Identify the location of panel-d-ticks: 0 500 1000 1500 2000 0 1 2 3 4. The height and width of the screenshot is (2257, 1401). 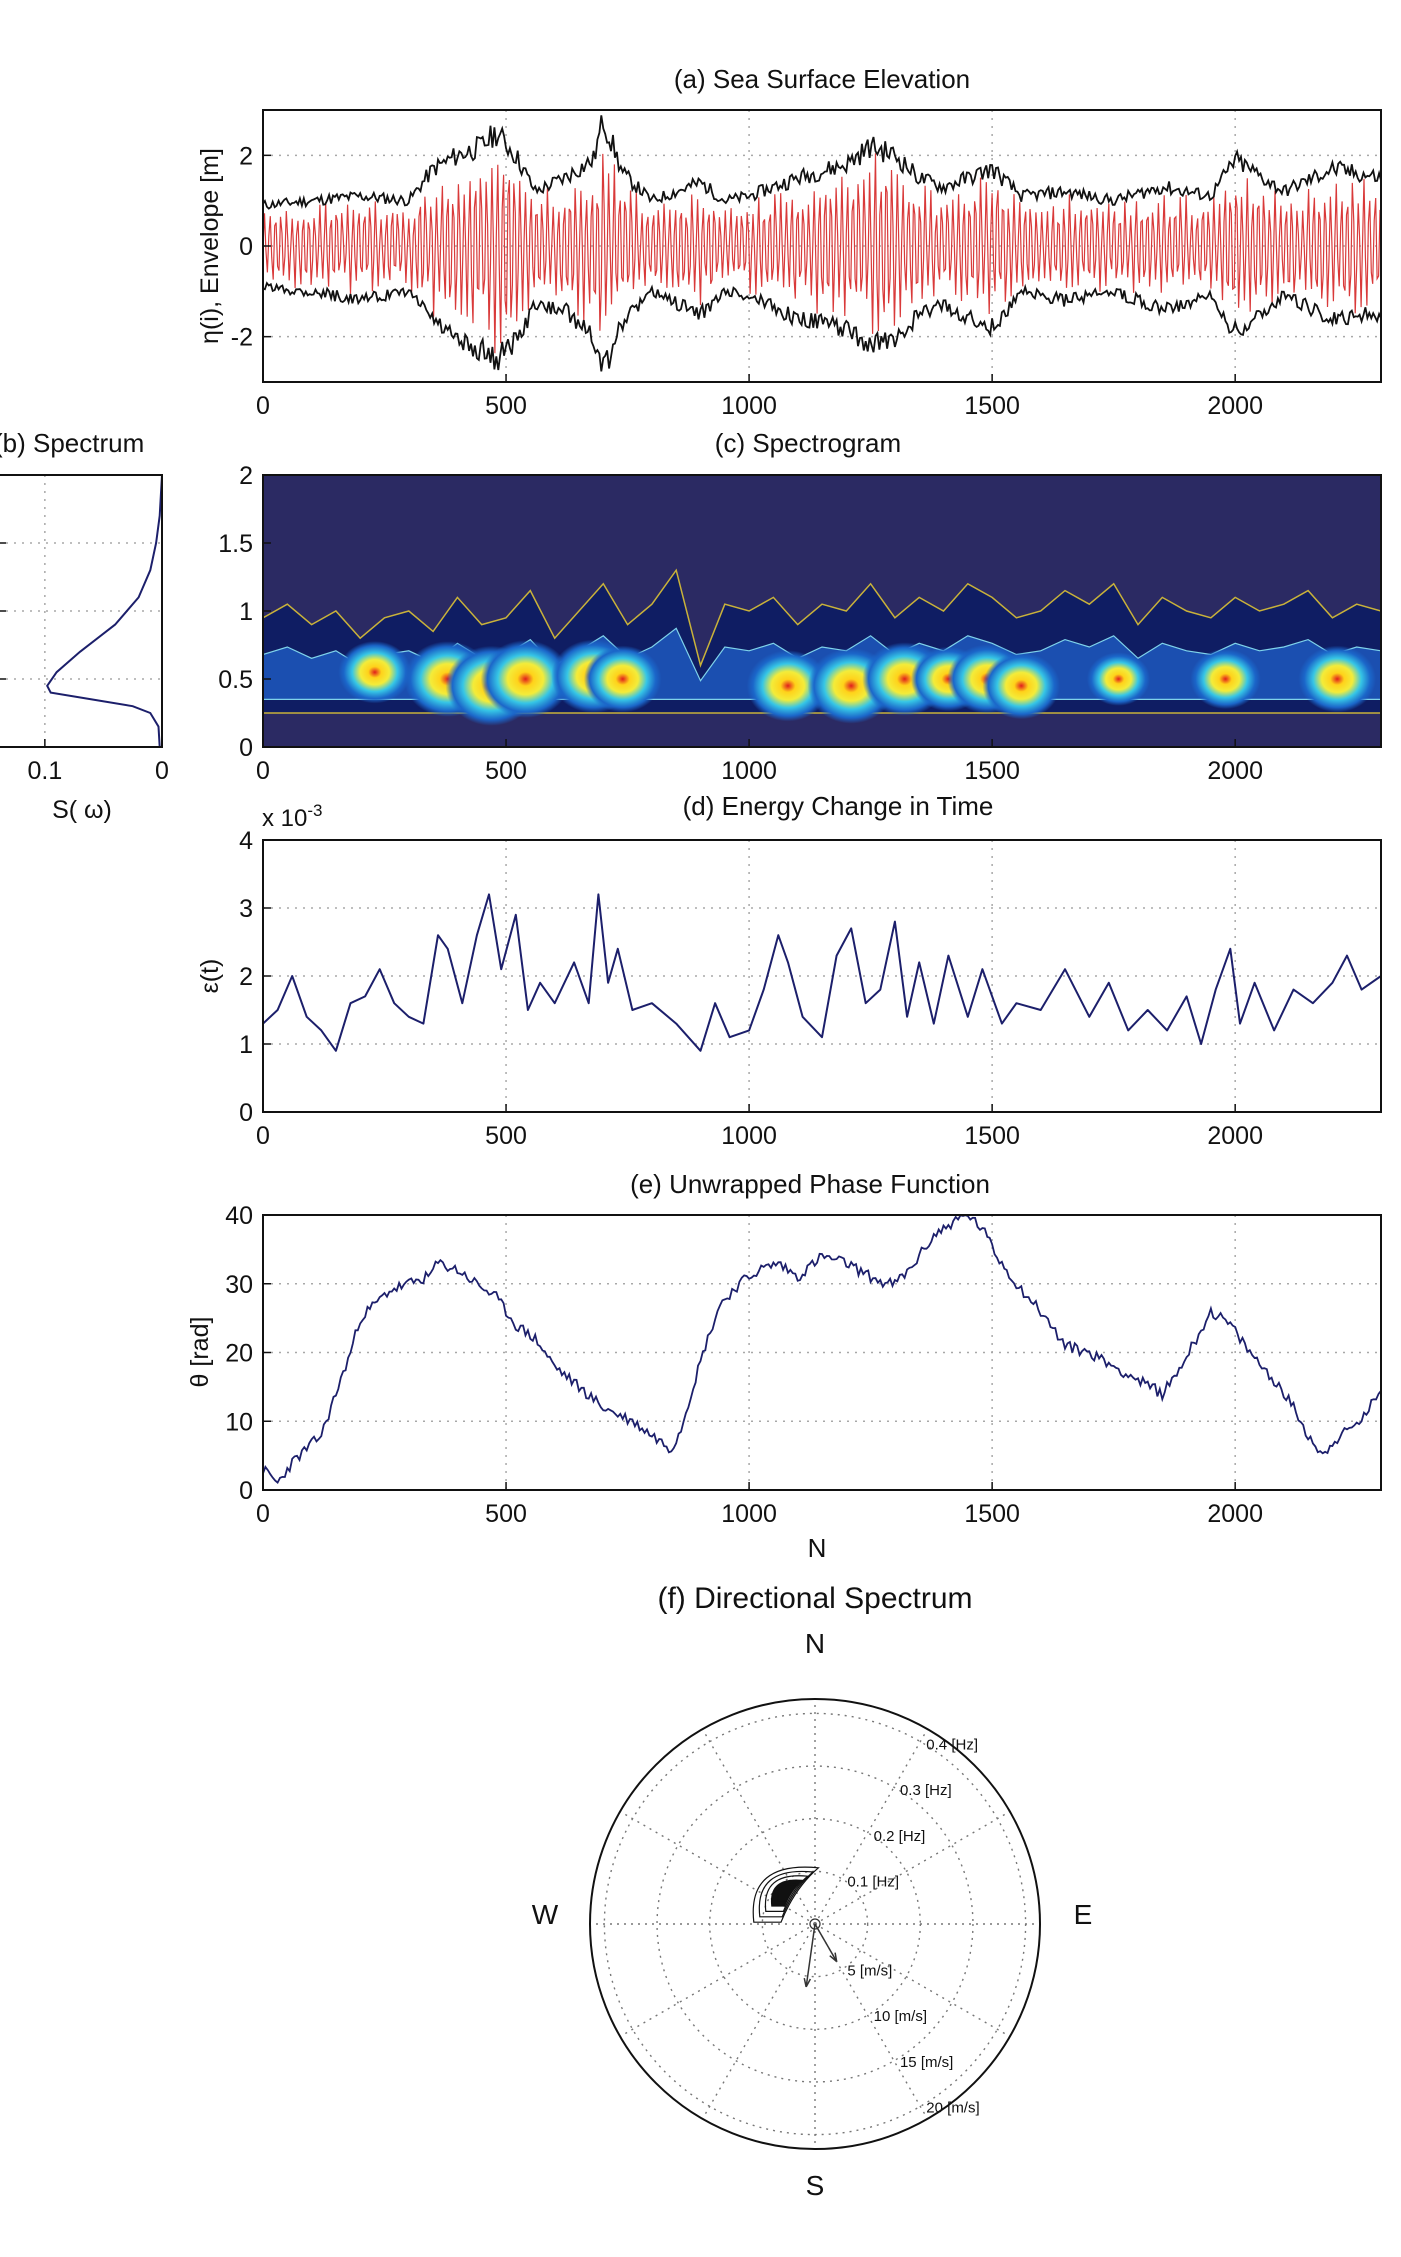
(751, 988).